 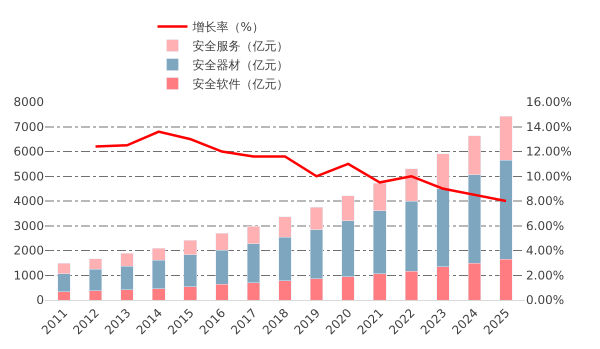 I want to click on y2-tick-label: 14.00%, so click(x=549, y=127).